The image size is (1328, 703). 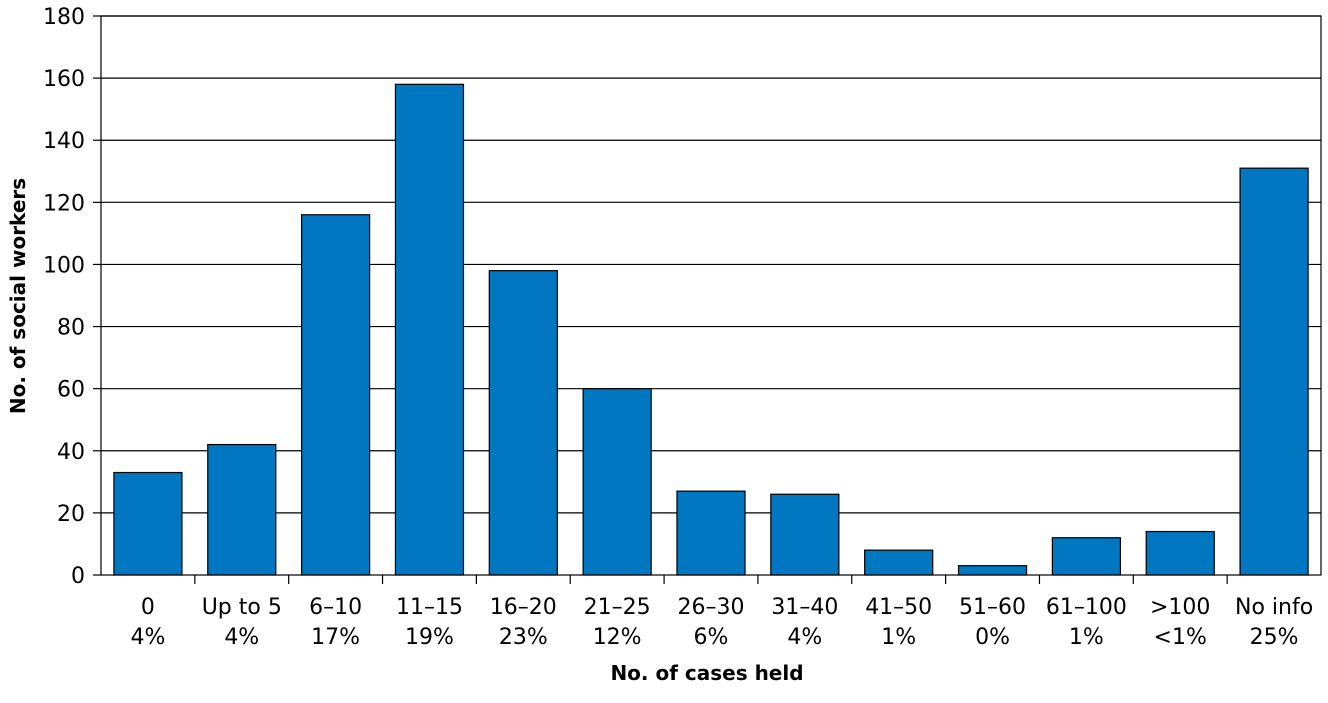 What do you see at coordinates (1180, 607) in the screenshot?
I see `x-category-label: >100` at bounding box center [1180, 607].